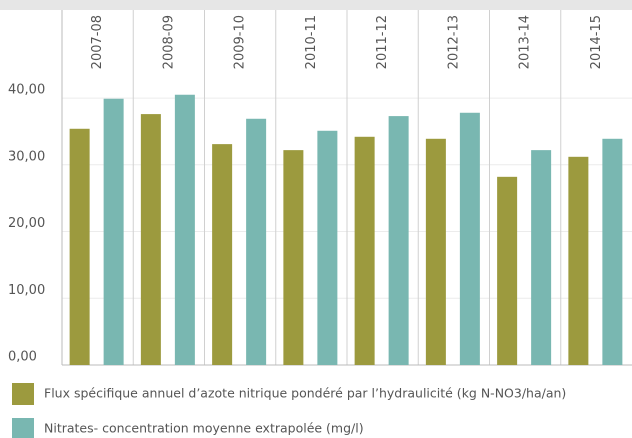 Image resolution: width=632 pixels, height=438 pixels. What do you see at coordinates (311, 42) in the screenshot?
I see `x-tick-label: 2010-11` at bounding box center [311, 42].